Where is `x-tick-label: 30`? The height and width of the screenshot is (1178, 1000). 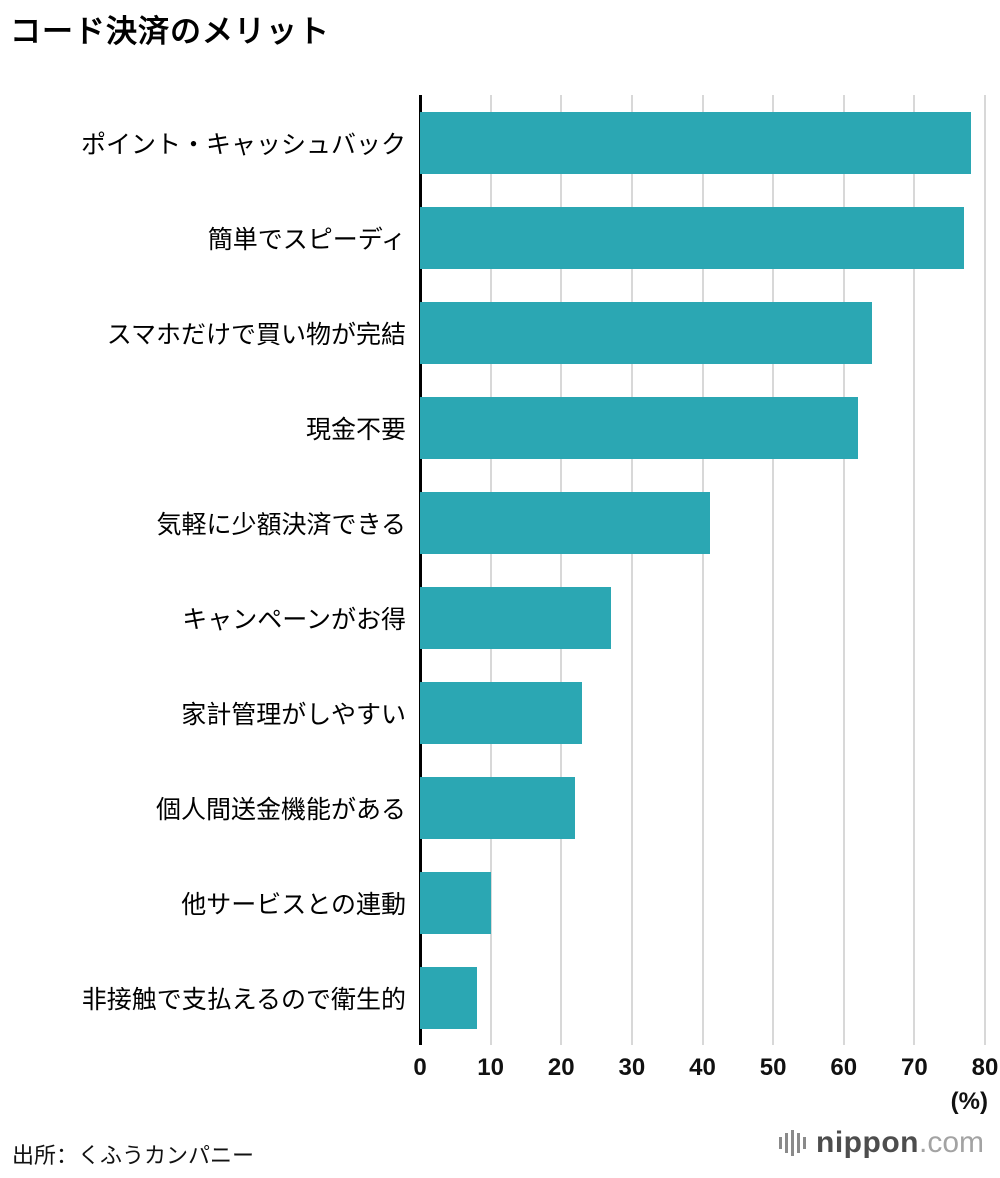 x-tick-label: 30 is located at coordinates (632, 1067).